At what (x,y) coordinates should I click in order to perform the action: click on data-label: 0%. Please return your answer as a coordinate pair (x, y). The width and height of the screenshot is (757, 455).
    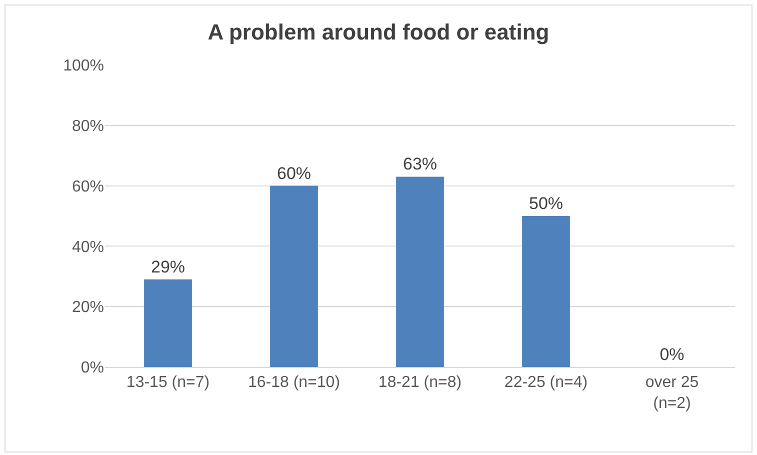
    Looking at the image, I should click on (672, 354).